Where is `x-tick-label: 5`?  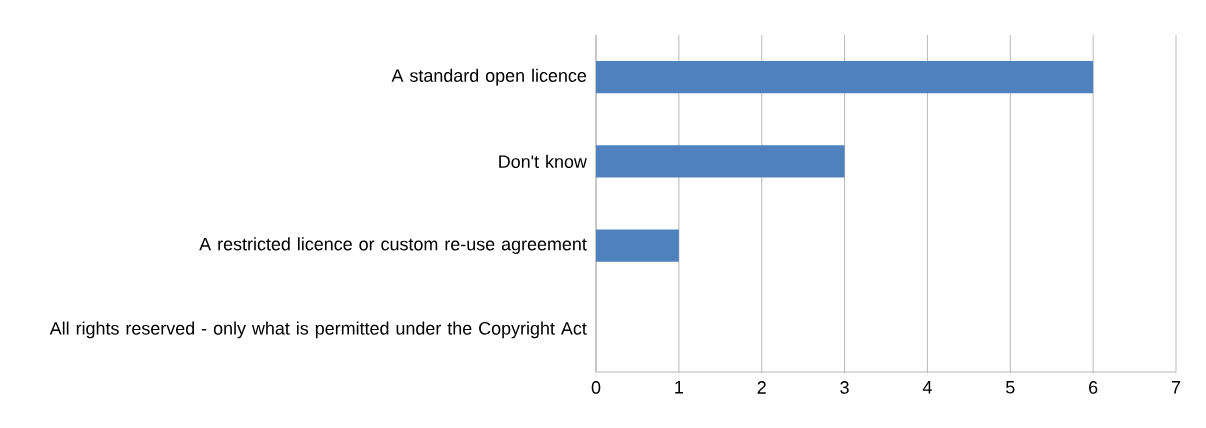 x-tick-label: 5 is located at coordinates (1010, 387).